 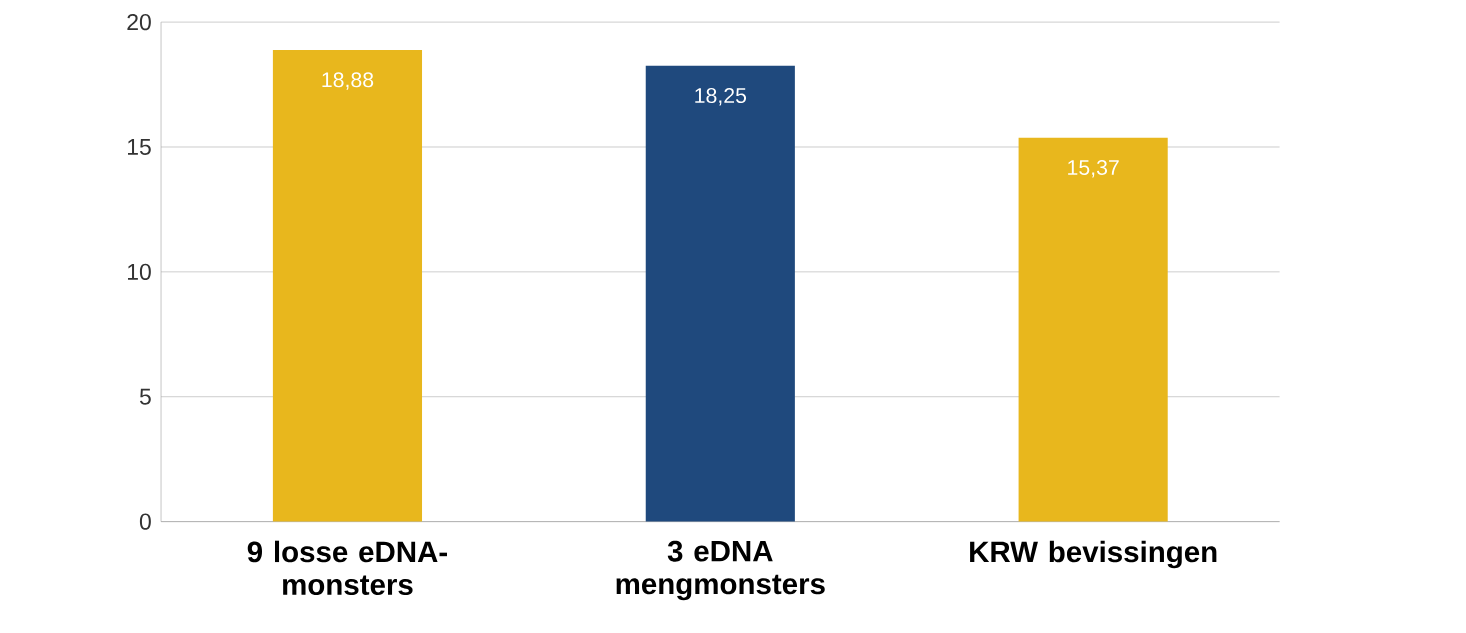 What do you see at coordinates (347, 568) in the screenshot?
I see `x-tick-label: 9 losse eDNA-monsters` at bounding box center [347, 568].